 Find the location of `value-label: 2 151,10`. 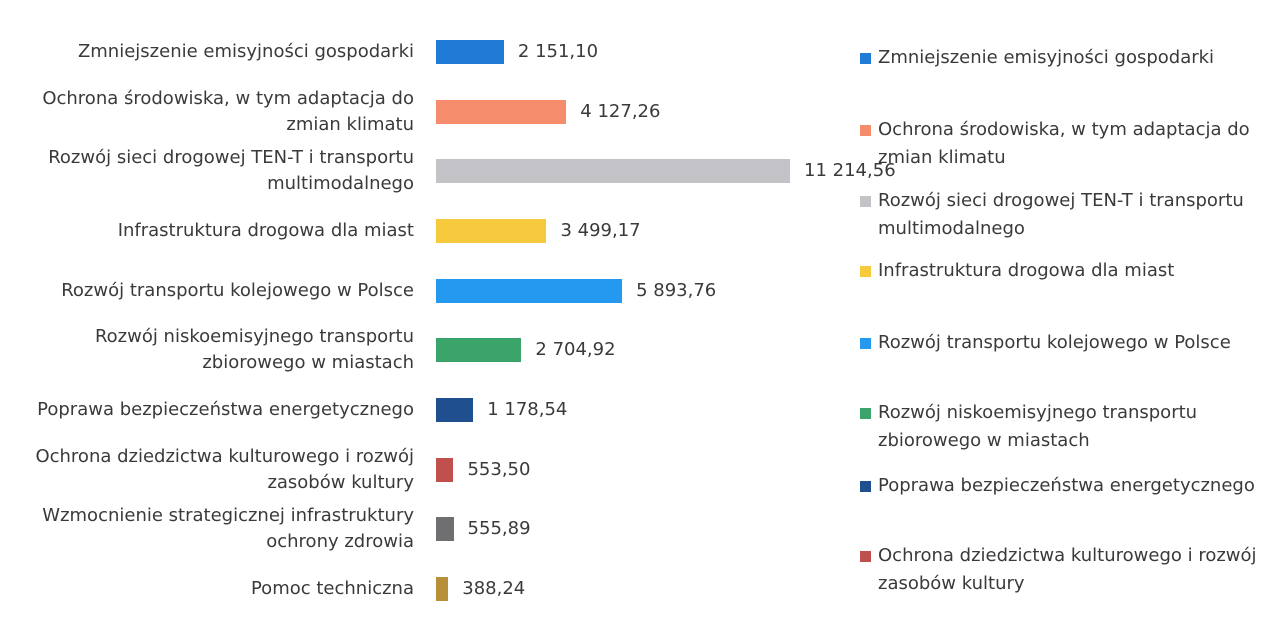

value-label: 2 151,10 is located at coordinates (558, 51).